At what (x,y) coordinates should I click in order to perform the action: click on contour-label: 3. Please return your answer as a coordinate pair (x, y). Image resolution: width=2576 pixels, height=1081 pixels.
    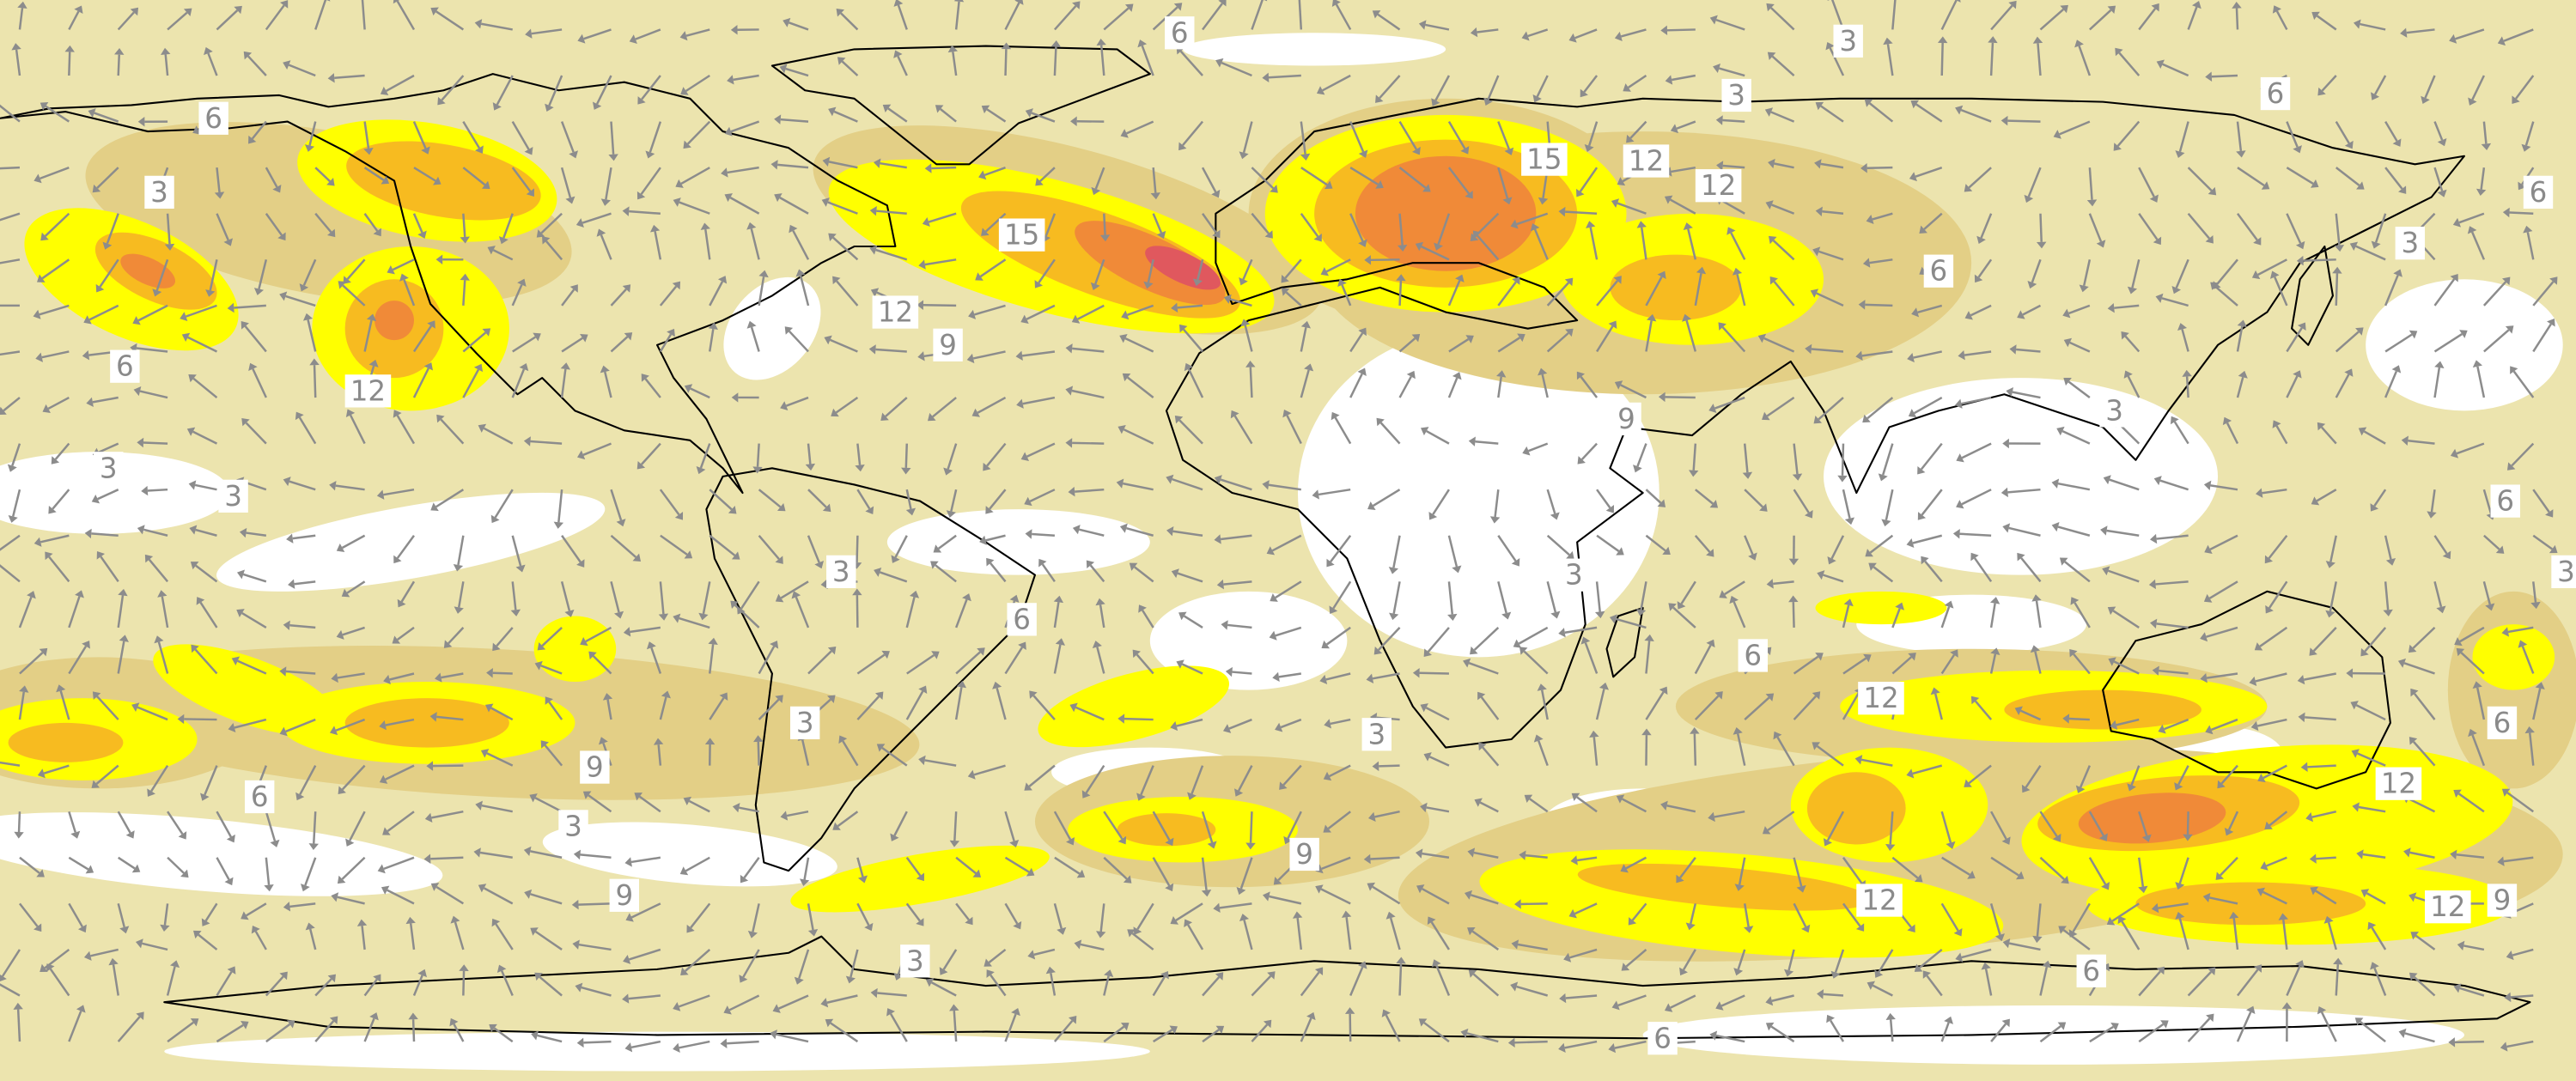
    Looking at the image, I should click on (1574, 575).